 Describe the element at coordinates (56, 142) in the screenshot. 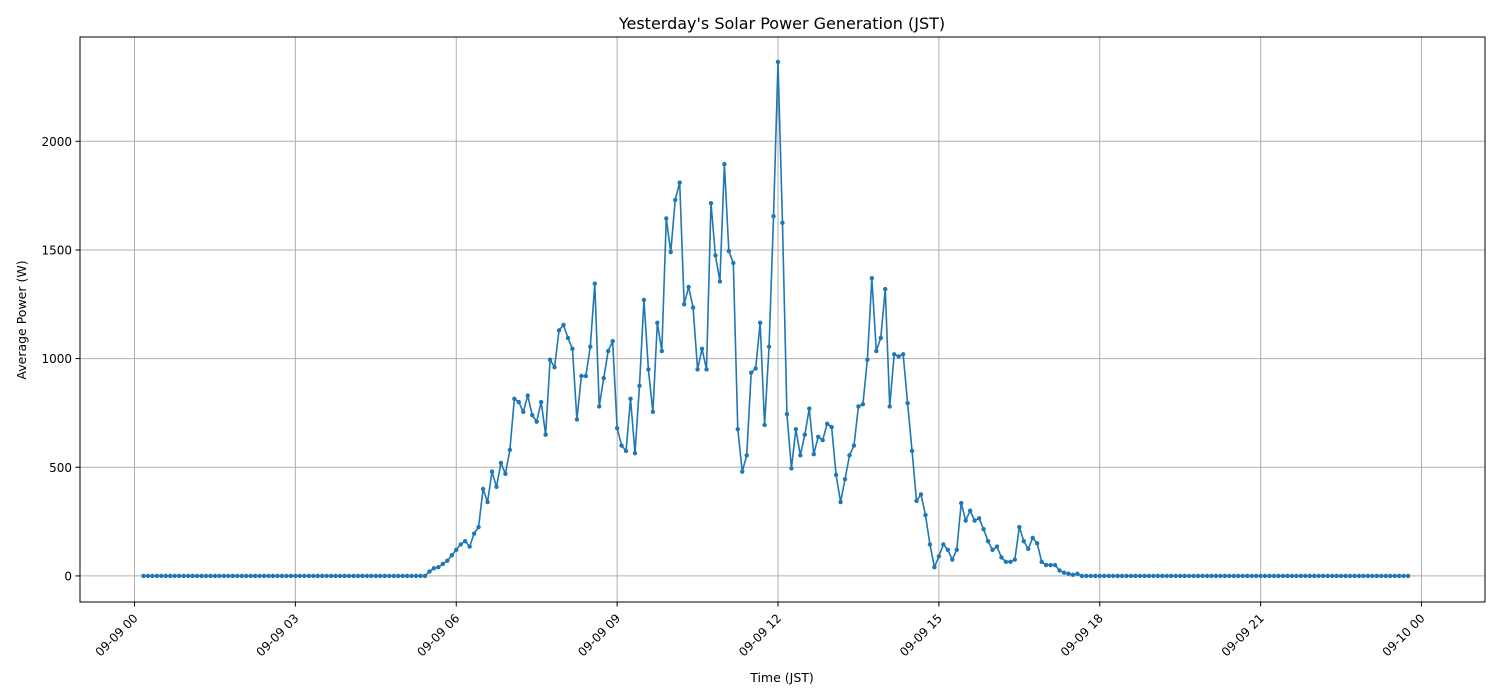

I see `y-tick-label: 2000` at that location.